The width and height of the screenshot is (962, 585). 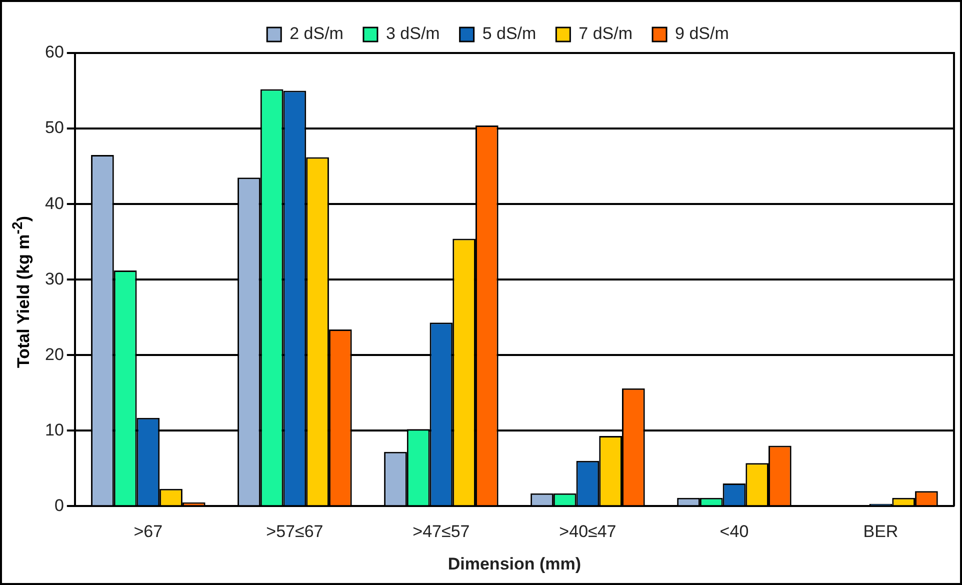 What do you see at coordinates (605, 34) in the screenshot?
I see `legend-label: 7 dS/m` at bounding box center [605, 34].